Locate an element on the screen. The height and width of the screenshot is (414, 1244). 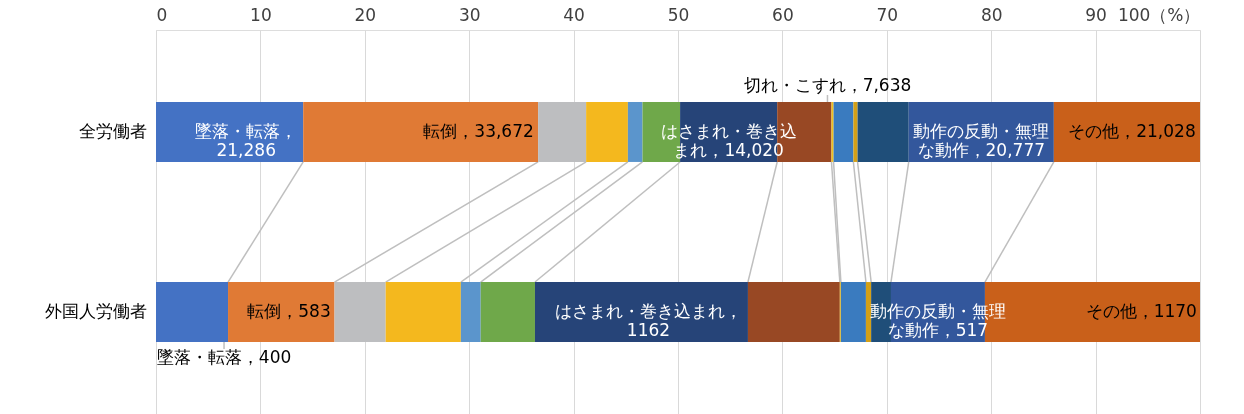
annotation: はさまれ・巻き込まれ，1162 is located at coordinates (648, 321).